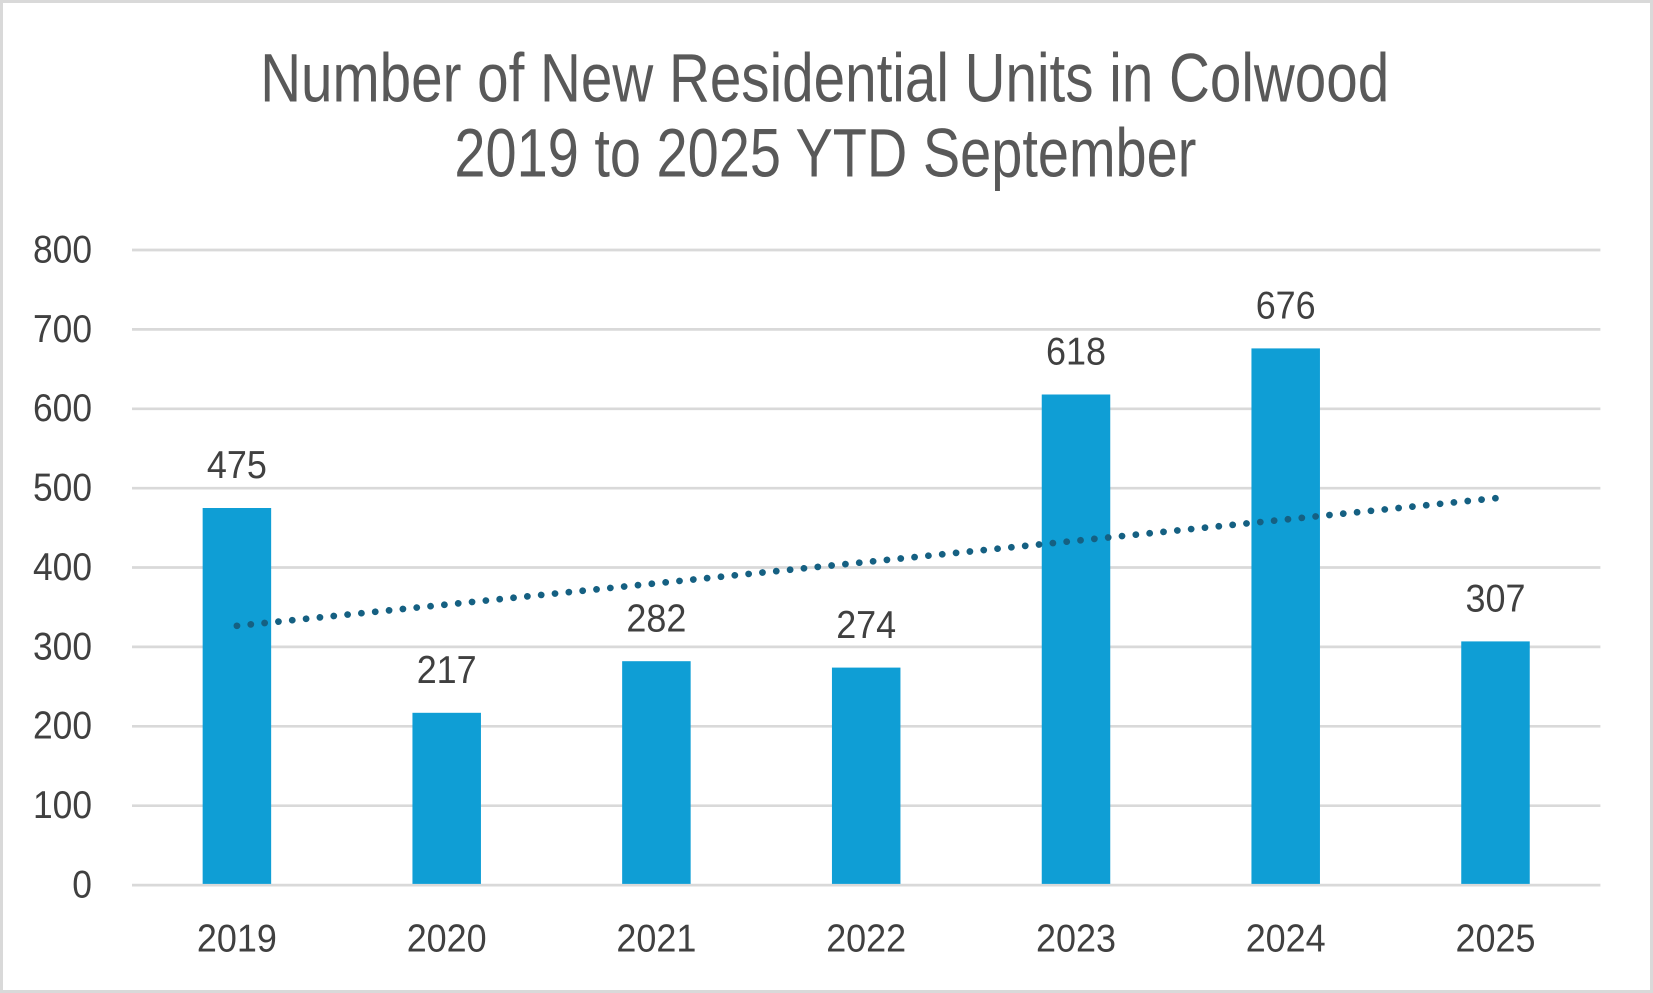 Image resolution: width=1653 pixels, height=993 pixels. What do you see at coordinates (62, 646) in the screenshot?
I see `svg-text: 300` at bounding box center [62, 646].